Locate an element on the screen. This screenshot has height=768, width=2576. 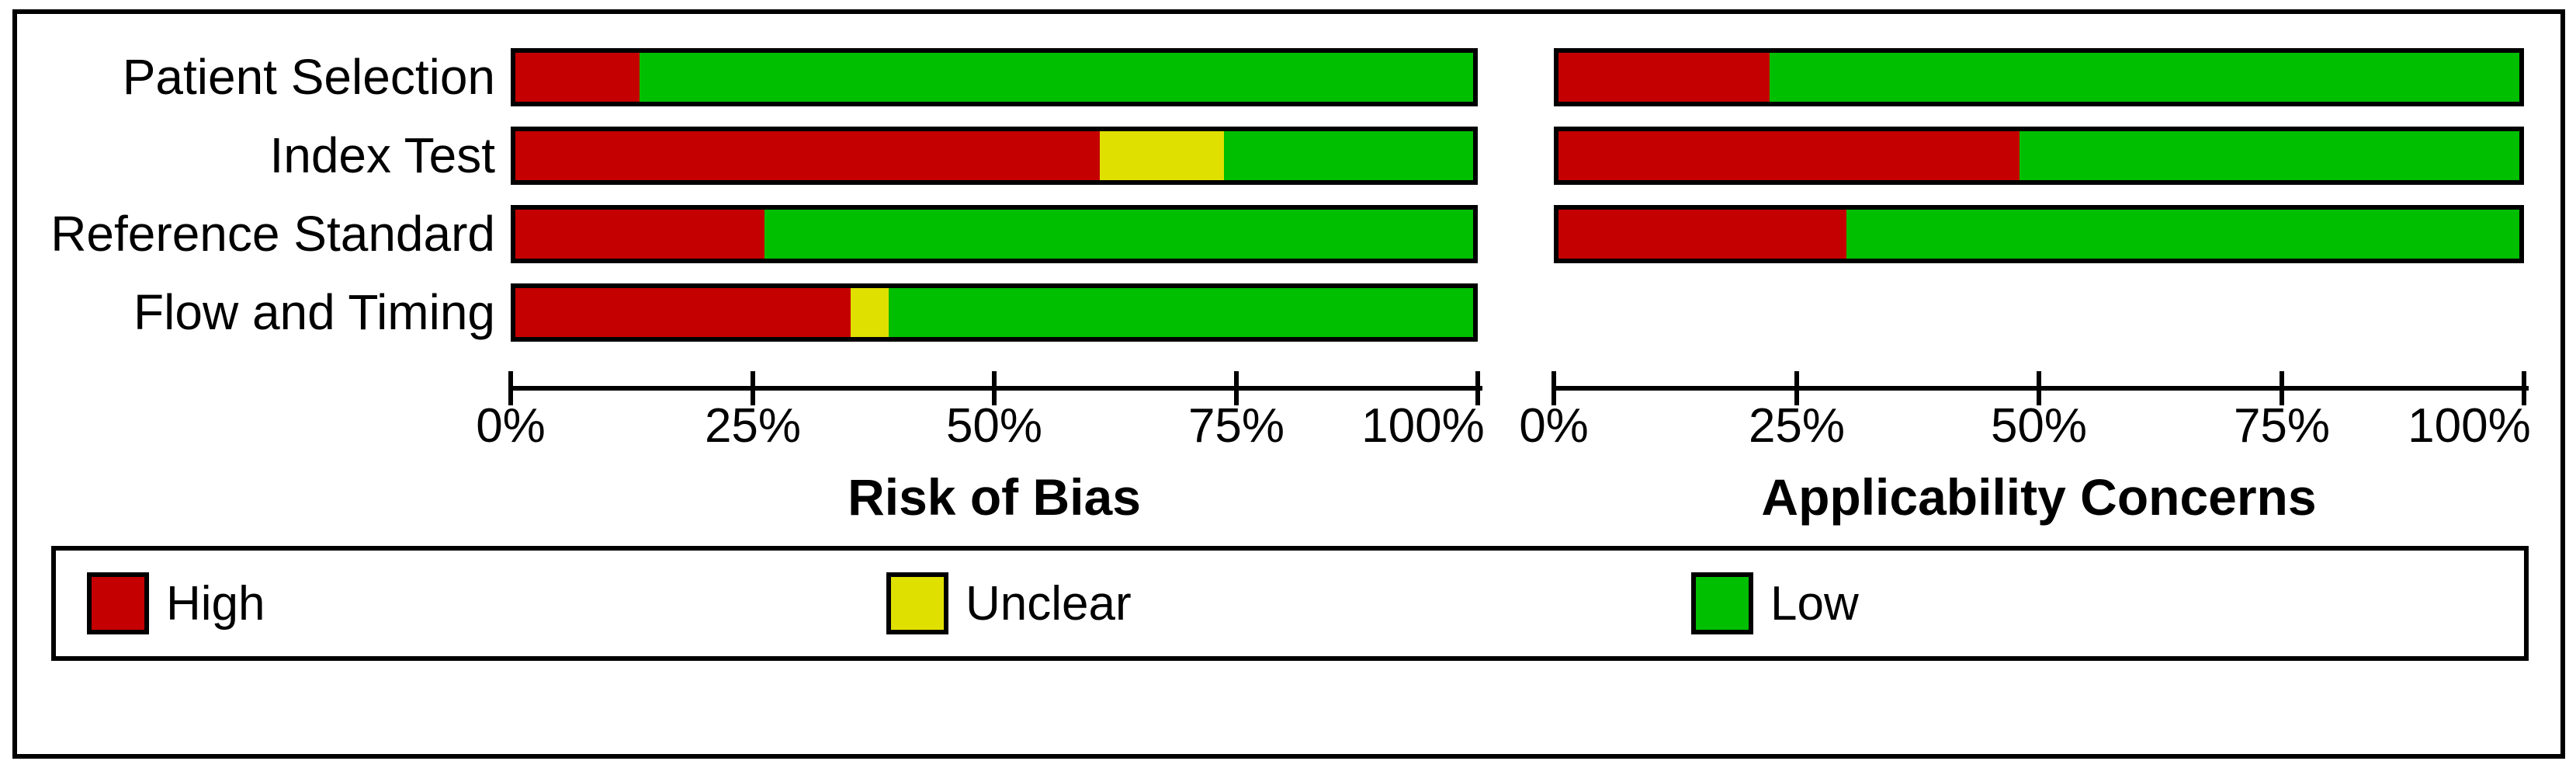
bar-flow-and-timing is located at coordinates (994, 313).